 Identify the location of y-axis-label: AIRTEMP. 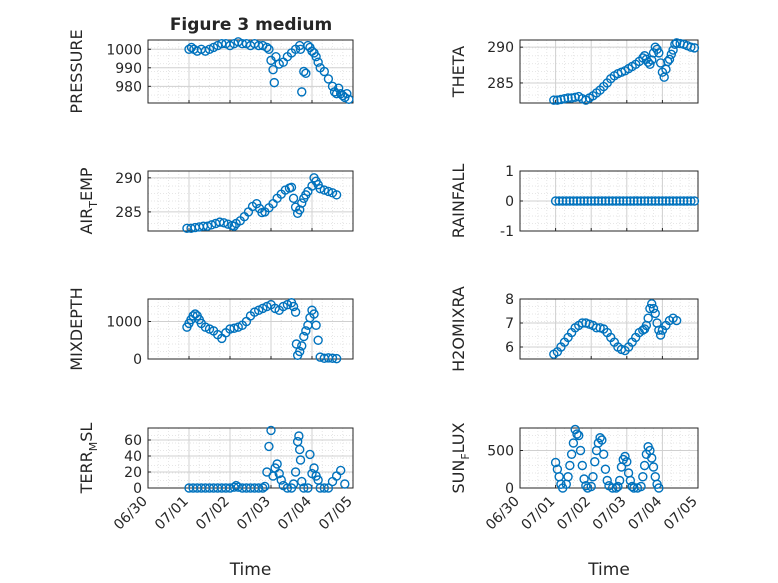
(88, 200).